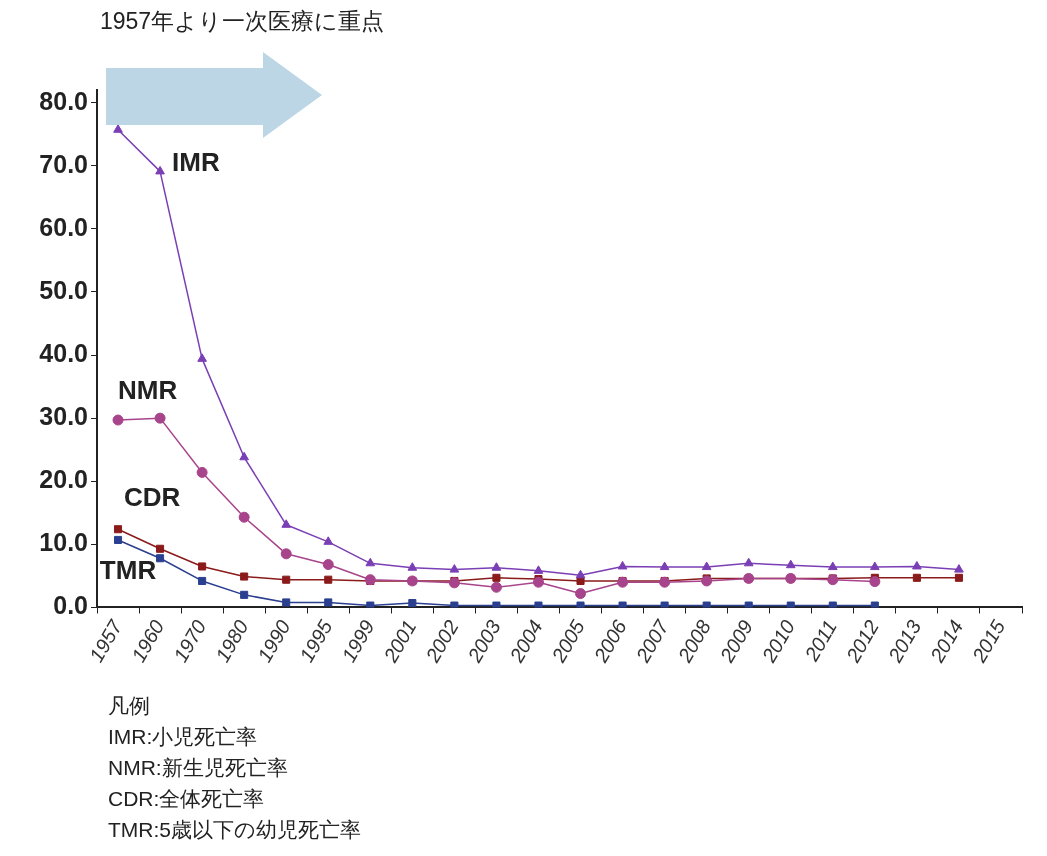 This screenshot has height=856, width=1047. Describe the element at coordinates (183, 737) in the screenshot. I see `text: IMR:小児死亡率` at that location.